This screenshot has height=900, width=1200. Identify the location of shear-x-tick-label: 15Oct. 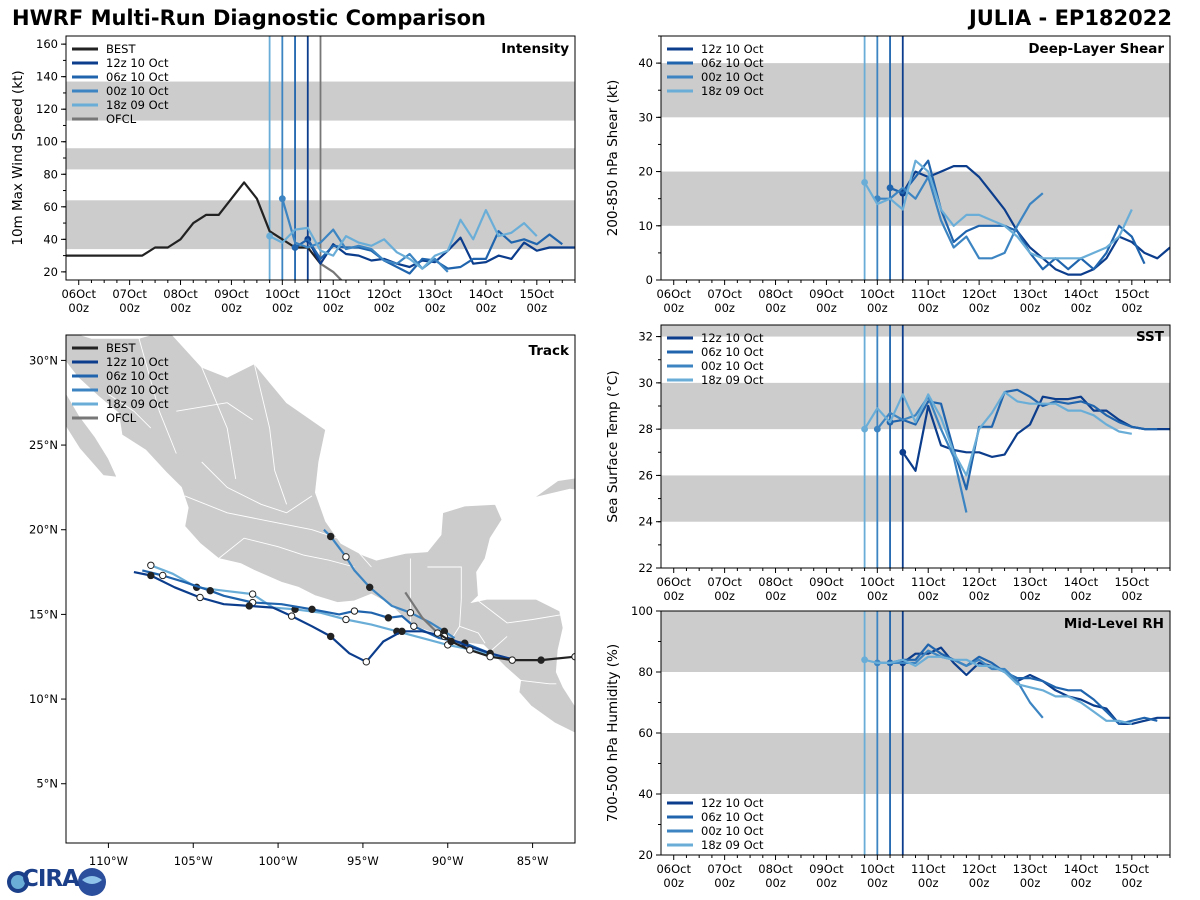
(1132, 294).